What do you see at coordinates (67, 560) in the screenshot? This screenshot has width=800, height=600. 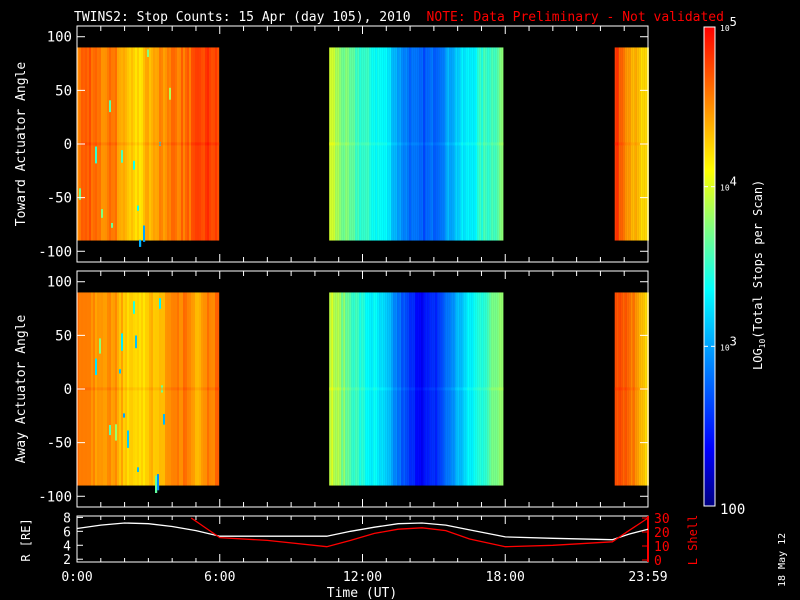 I see `y-tick-label-left: 2` at bounding box center [67, 560].